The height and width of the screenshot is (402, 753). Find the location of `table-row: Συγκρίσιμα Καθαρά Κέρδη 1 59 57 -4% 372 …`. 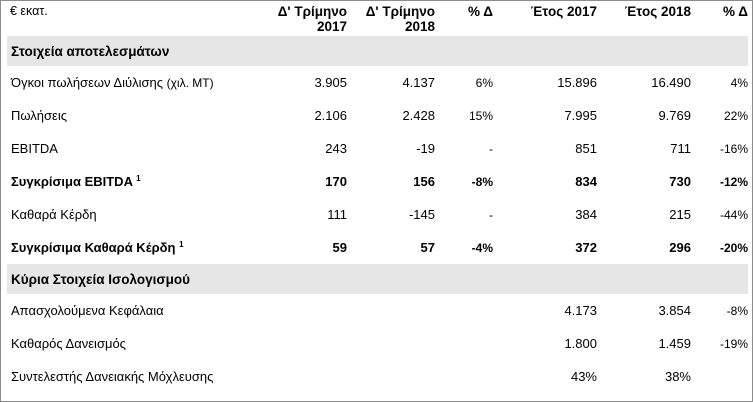

table-row: Συγκρίσιμα Καθαρά Κέρδη 1 59 57 -4% 372 … is located at coordinates (377, 247).